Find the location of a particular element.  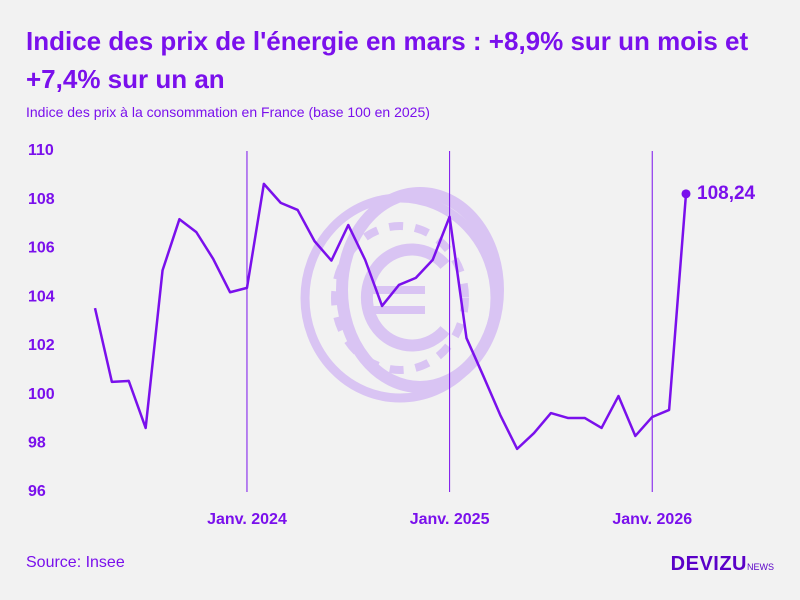

brand-logo: DEVIZUNEWS is located at coordinates (722, 564).